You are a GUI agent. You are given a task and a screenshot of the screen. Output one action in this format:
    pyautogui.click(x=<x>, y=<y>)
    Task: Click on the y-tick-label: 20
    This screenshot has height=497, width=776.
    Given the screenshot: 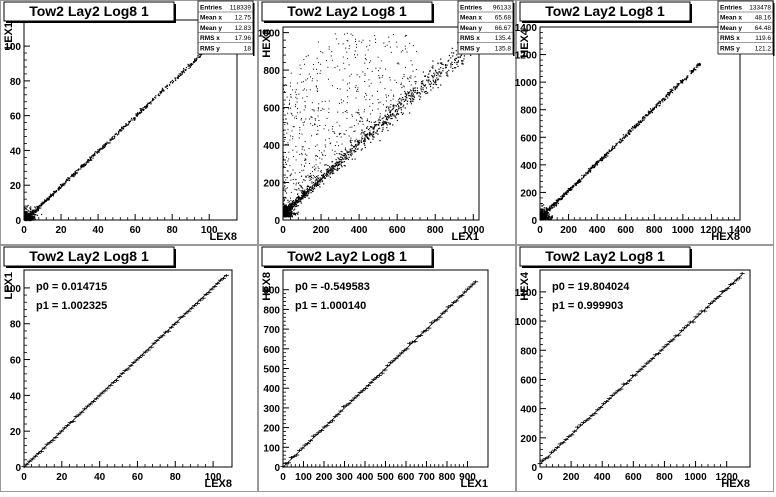 What is the action you would take?
    pyautogui.click(x=16, y=432)
    